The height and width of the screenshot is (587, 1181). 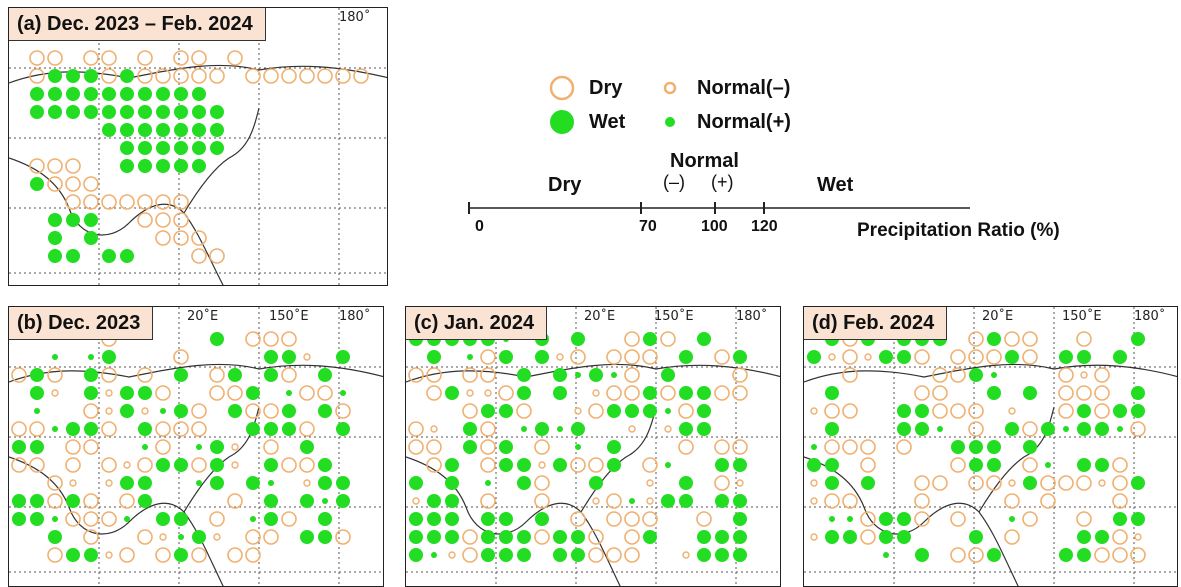 I want to click on lon-label-20e-b: 20˚E, so click(x=203, y=316).